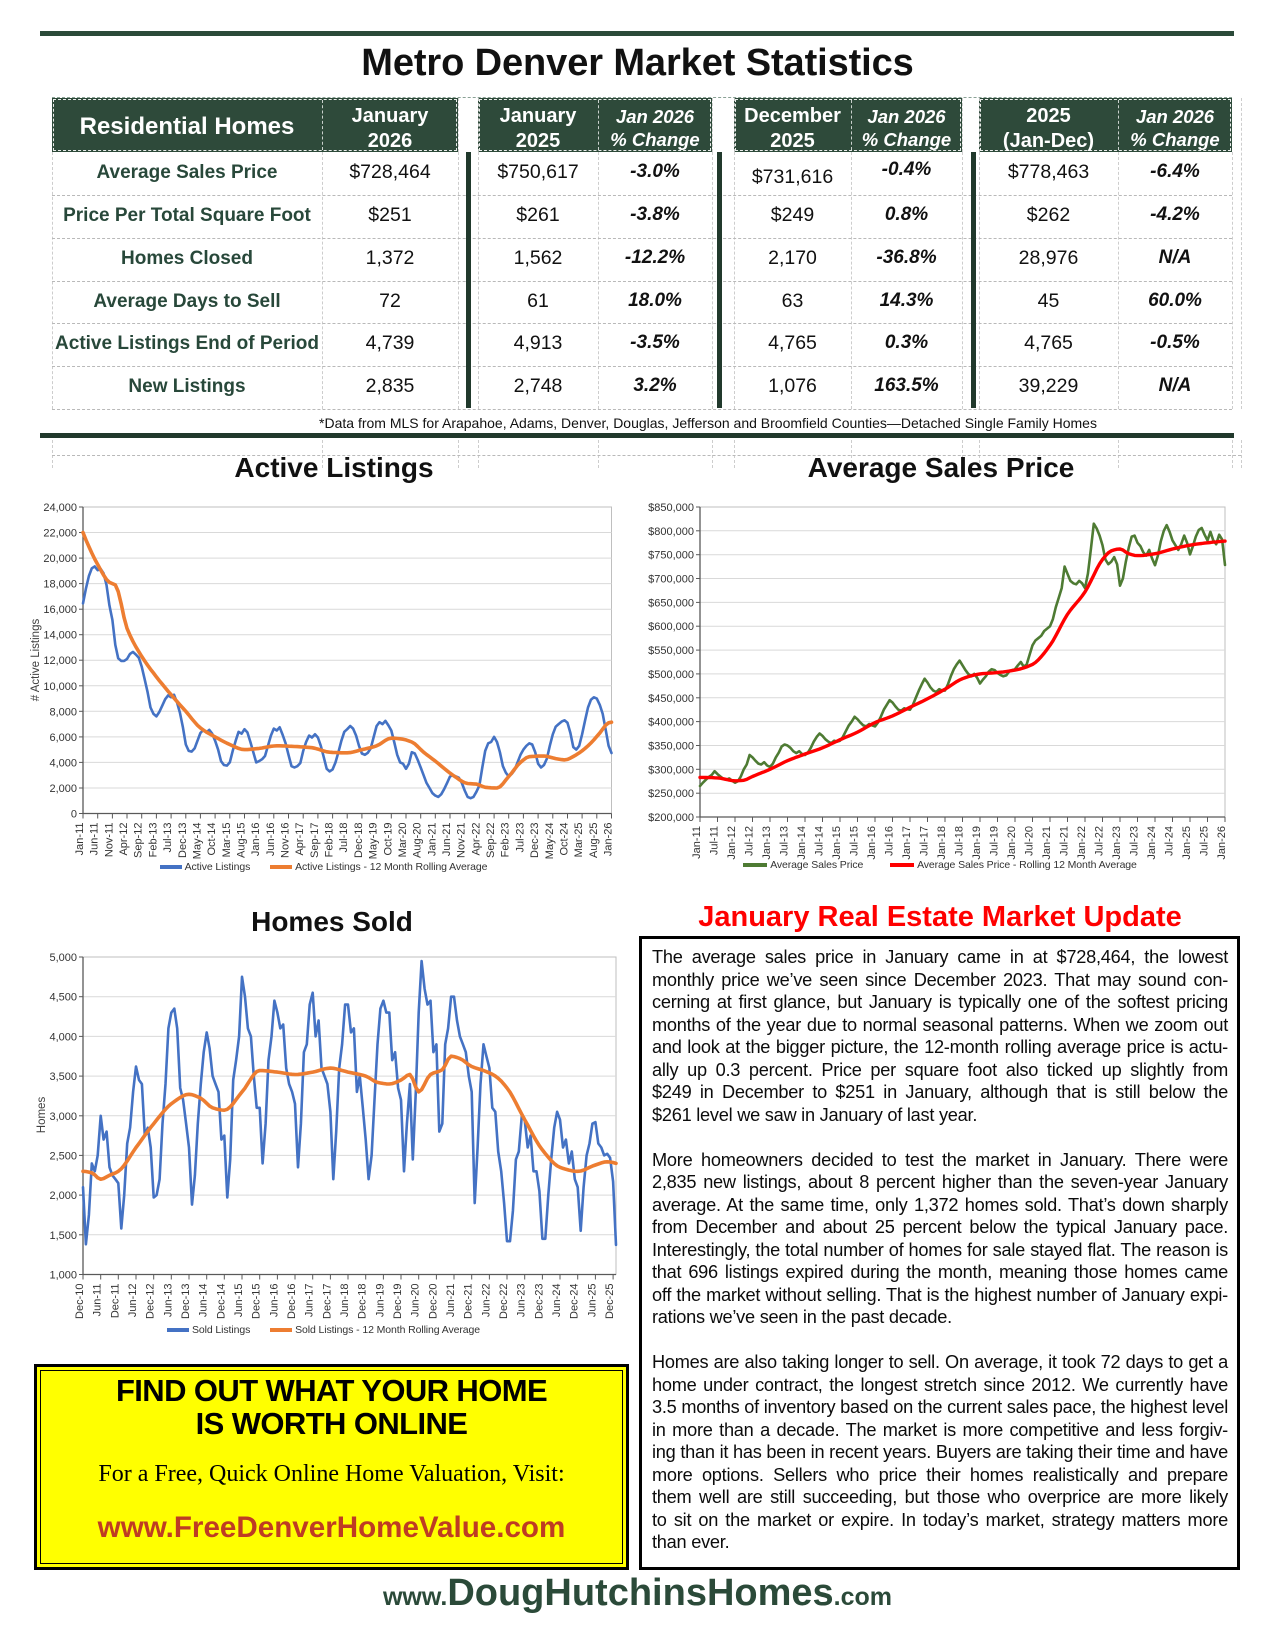  What do you see at coordinates (433, 1301) in the screenshot?
I see `svg-text: Dec-20` at bounding box center [433, 1301].